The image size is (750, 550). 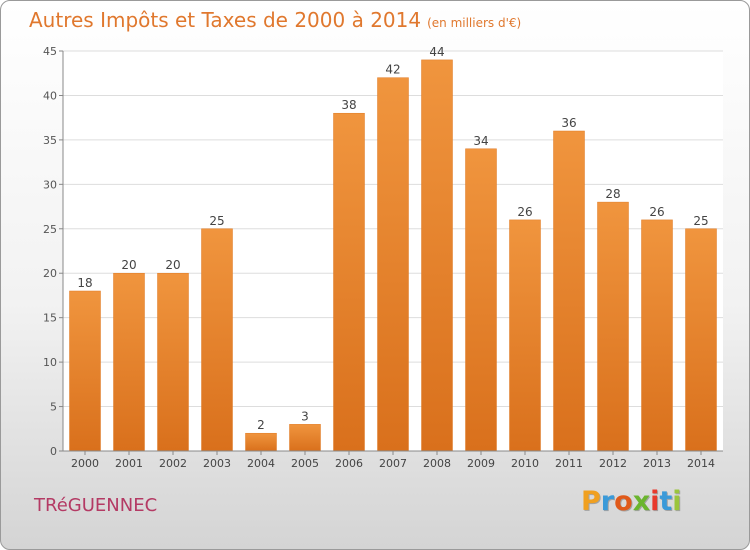 What do you see at coordinates (50, 95) in the screenshot?
I see `y-tick-label: 40` at bounding box center [50, 95].